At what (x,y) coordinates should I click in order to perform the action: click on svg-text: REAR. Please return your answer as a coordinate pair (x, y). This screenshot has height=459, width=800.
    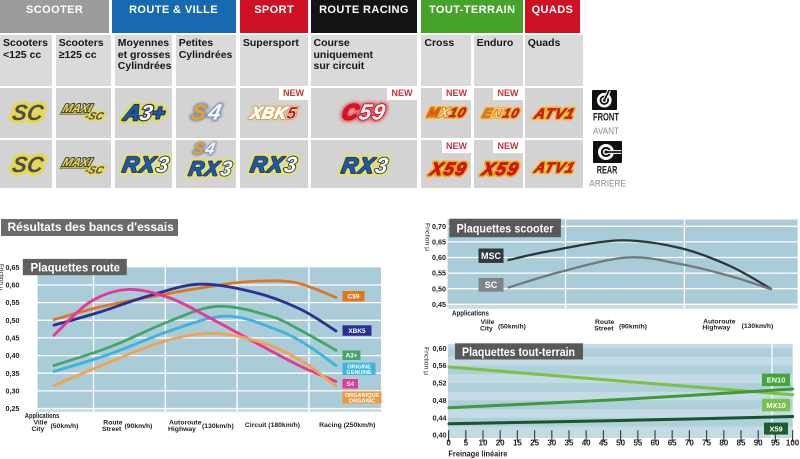
    Looking at the image, I should click on (607, 171).